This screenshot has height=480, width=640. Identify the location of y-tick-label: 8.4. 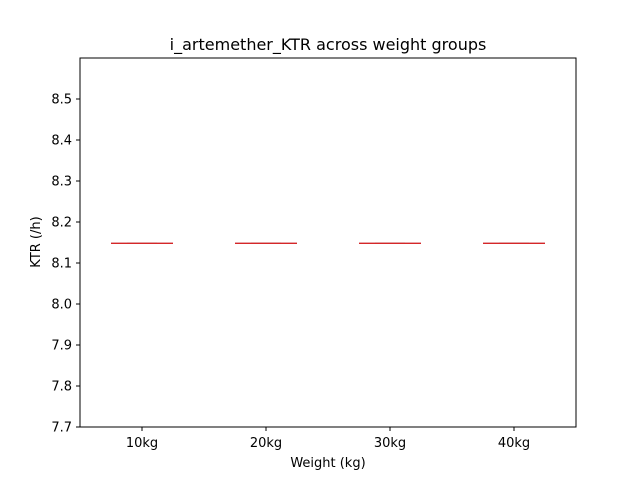
(61, 141).